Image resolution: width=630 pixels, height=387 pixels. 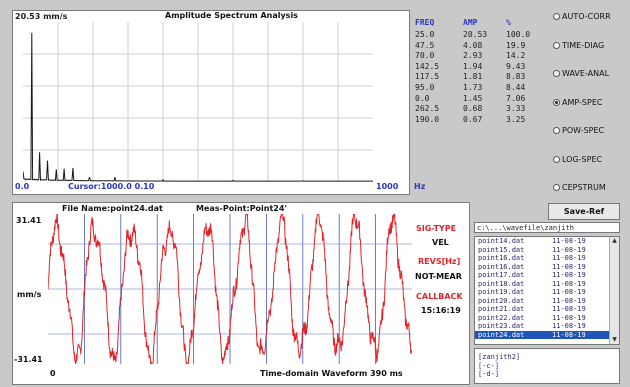 I want to click on peak-cell: 117.5, so click(x=427, y=77).